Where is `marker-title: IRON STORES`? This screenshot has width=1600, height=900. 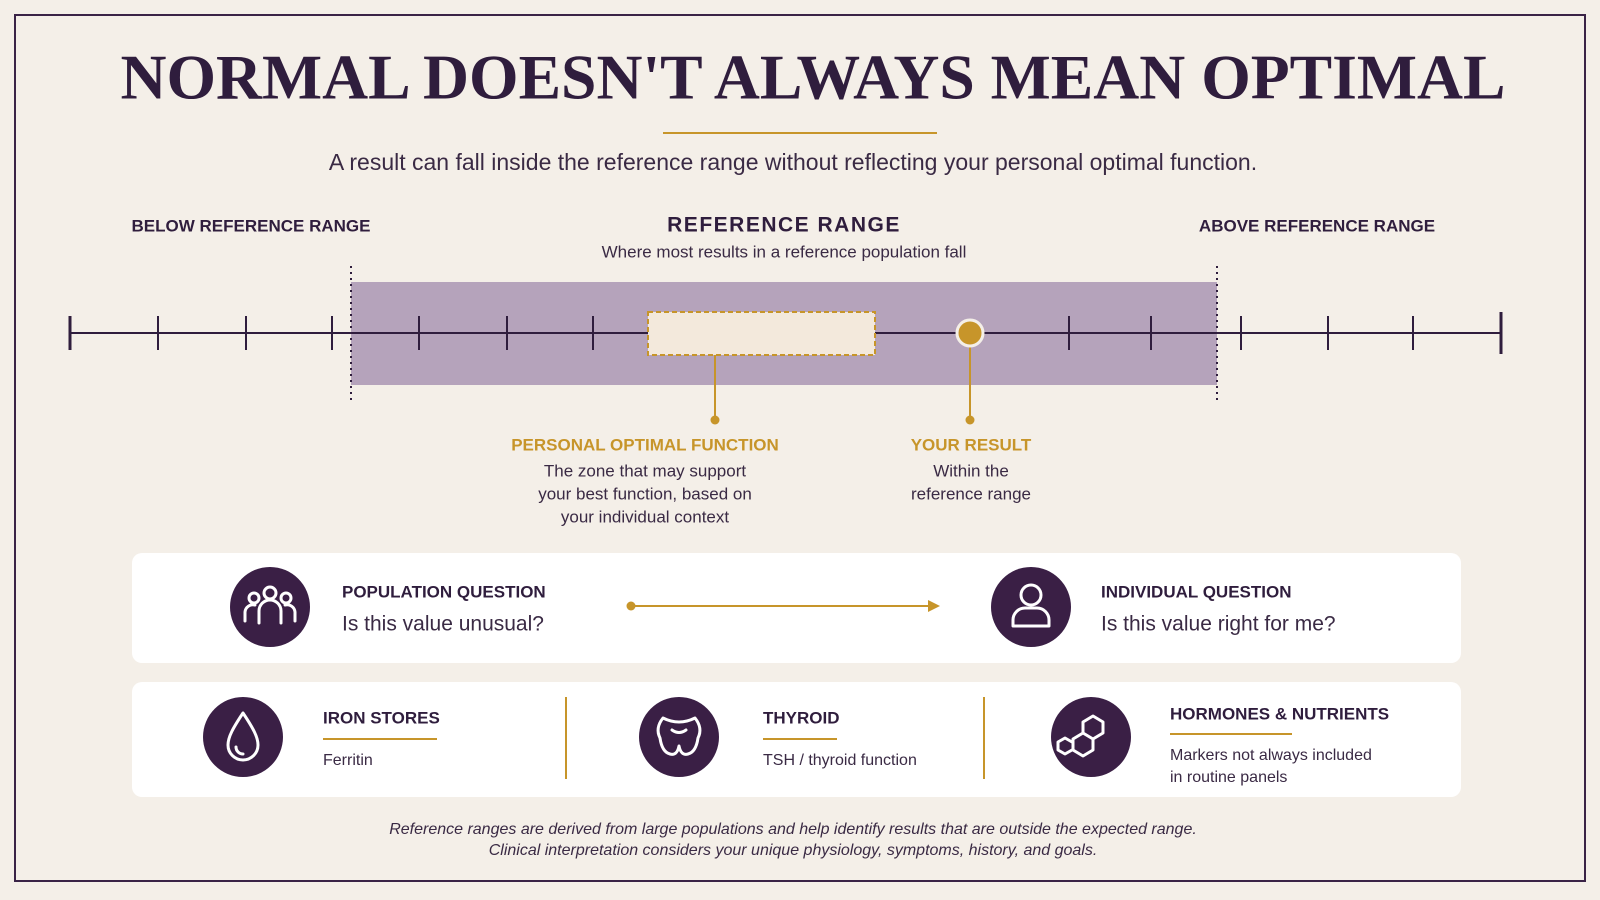
marker-title: IRON STORES is located at coordinates (381, 717).